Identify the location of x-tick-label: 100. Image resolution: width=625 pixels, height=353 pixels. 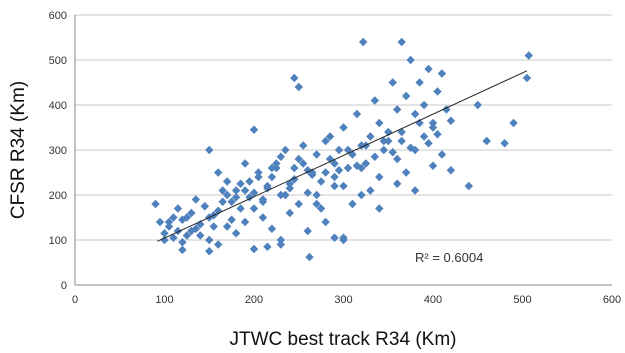
(164, 300).